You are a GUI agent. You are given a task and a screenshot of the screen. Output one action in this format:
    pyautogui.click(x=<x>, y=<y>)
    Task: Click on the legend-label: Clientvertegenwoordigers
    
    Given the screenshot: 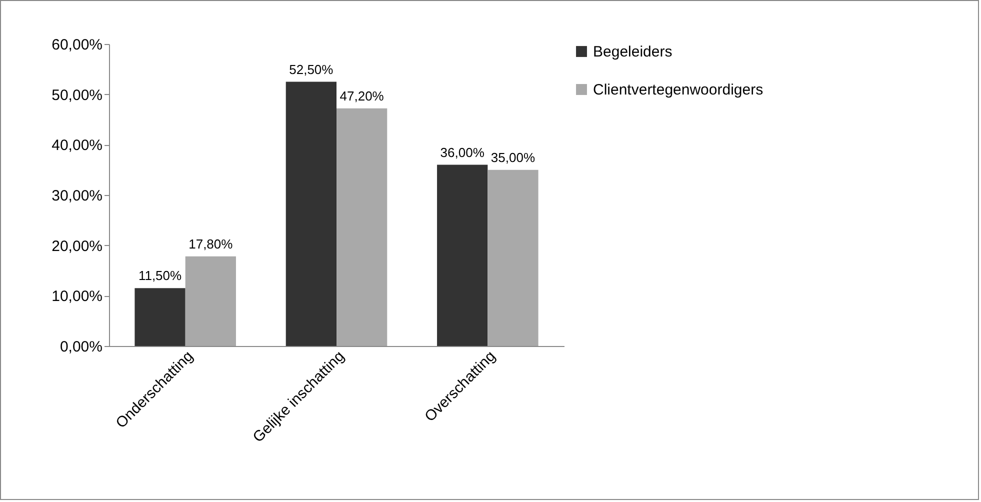 What is the action you would take?
    pyautogui.click(x=678, y=90)
    